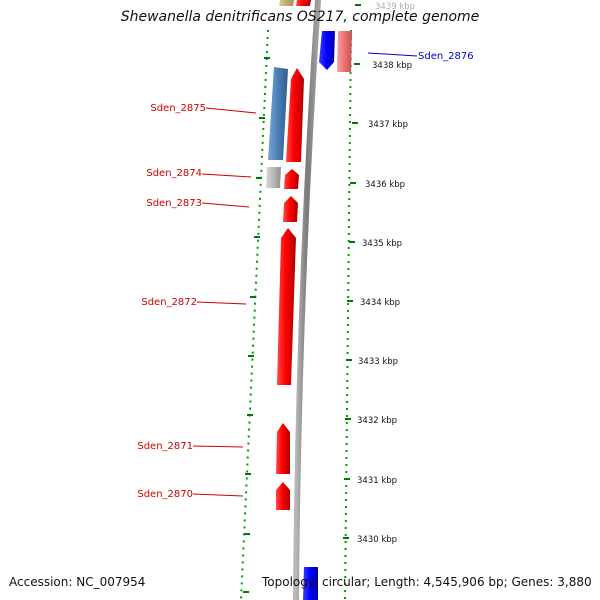  Describe the element at coordinates (327, 315) in the screenshot. I see `outer-genes` at that location.